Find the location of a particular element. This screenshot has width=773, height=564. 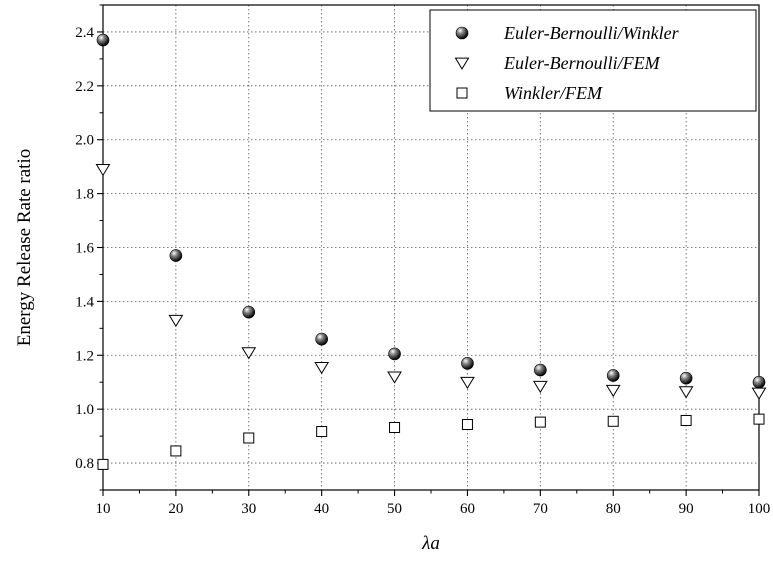

y-tick-label: 0.8 is located at coordinates (84, 464).